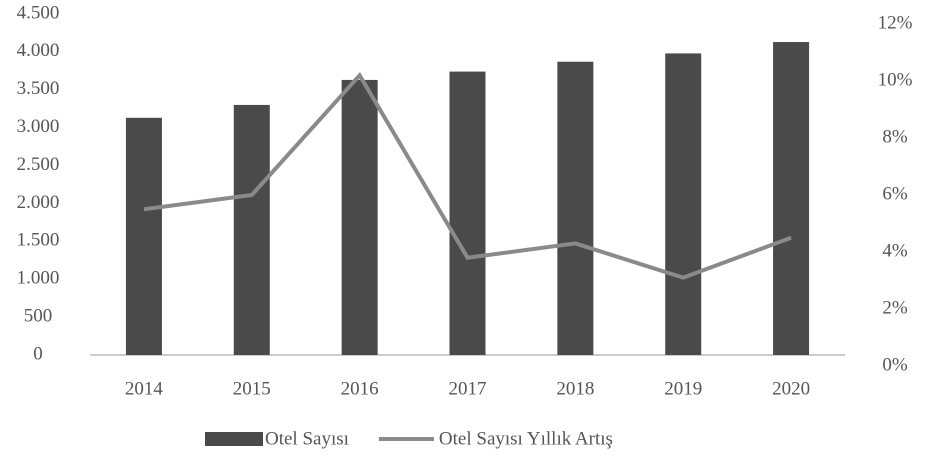 Image resolution: width=926 pixels, height=463 pixels. I want to click on y2-tick-label: 8%, so click(895, 136).